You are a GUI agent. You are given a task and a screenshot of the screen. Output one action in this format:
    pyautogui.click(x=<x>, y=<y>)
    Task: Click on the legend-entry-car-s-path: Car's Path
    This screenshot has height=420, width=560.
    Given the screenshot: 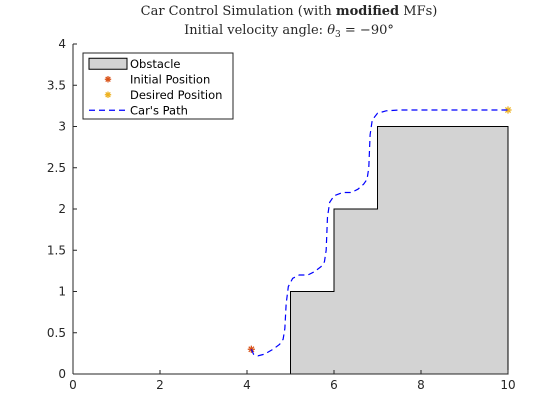 What is the action you would take?
    pyautogui.click(x=138, y=110)
    